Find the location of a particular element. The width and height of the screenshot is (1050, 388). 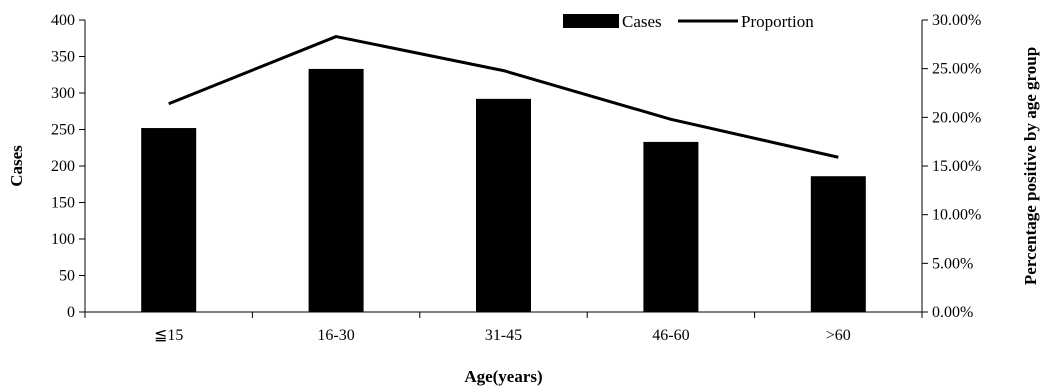

y-left-tick-label: 50 is located at coordinates (67, 276).